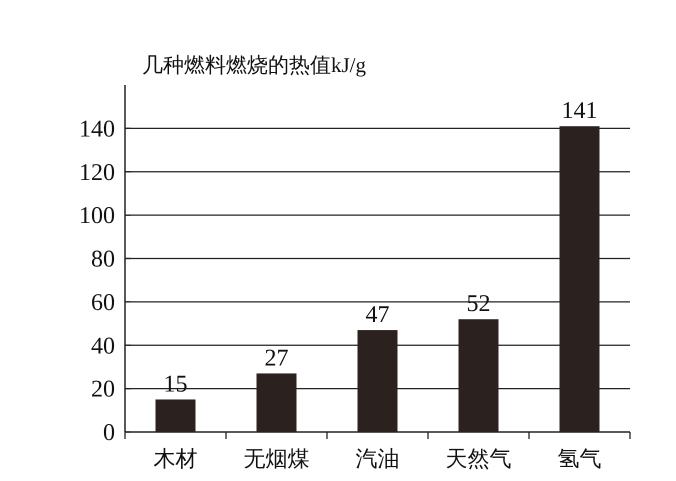 The height and width of the screenshot is (481, 676). I want to click on x-tick-label: 无烟煤, so click(277, 458).